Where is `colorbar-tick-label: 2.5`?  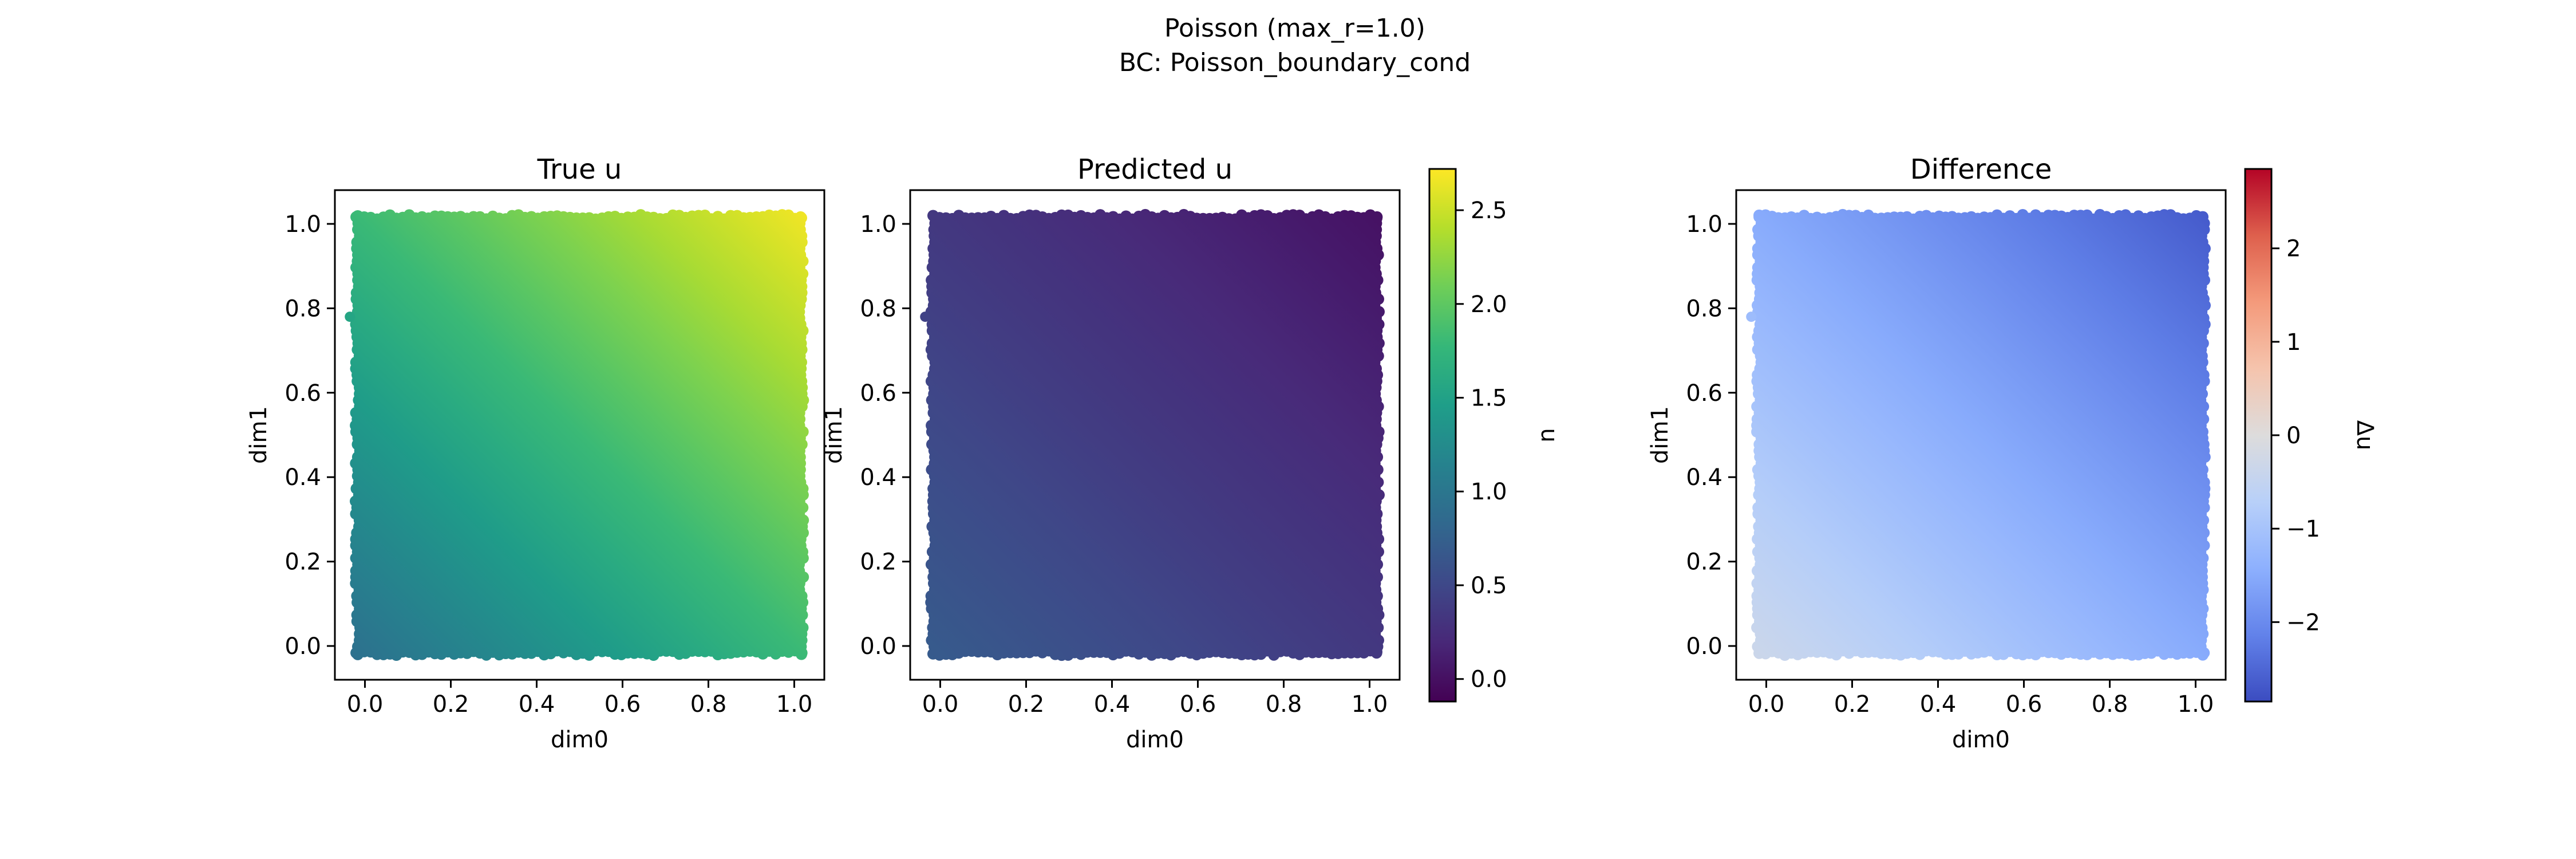
colorbar-tick-label: 2.5 is located at coordinates (1489, 211).